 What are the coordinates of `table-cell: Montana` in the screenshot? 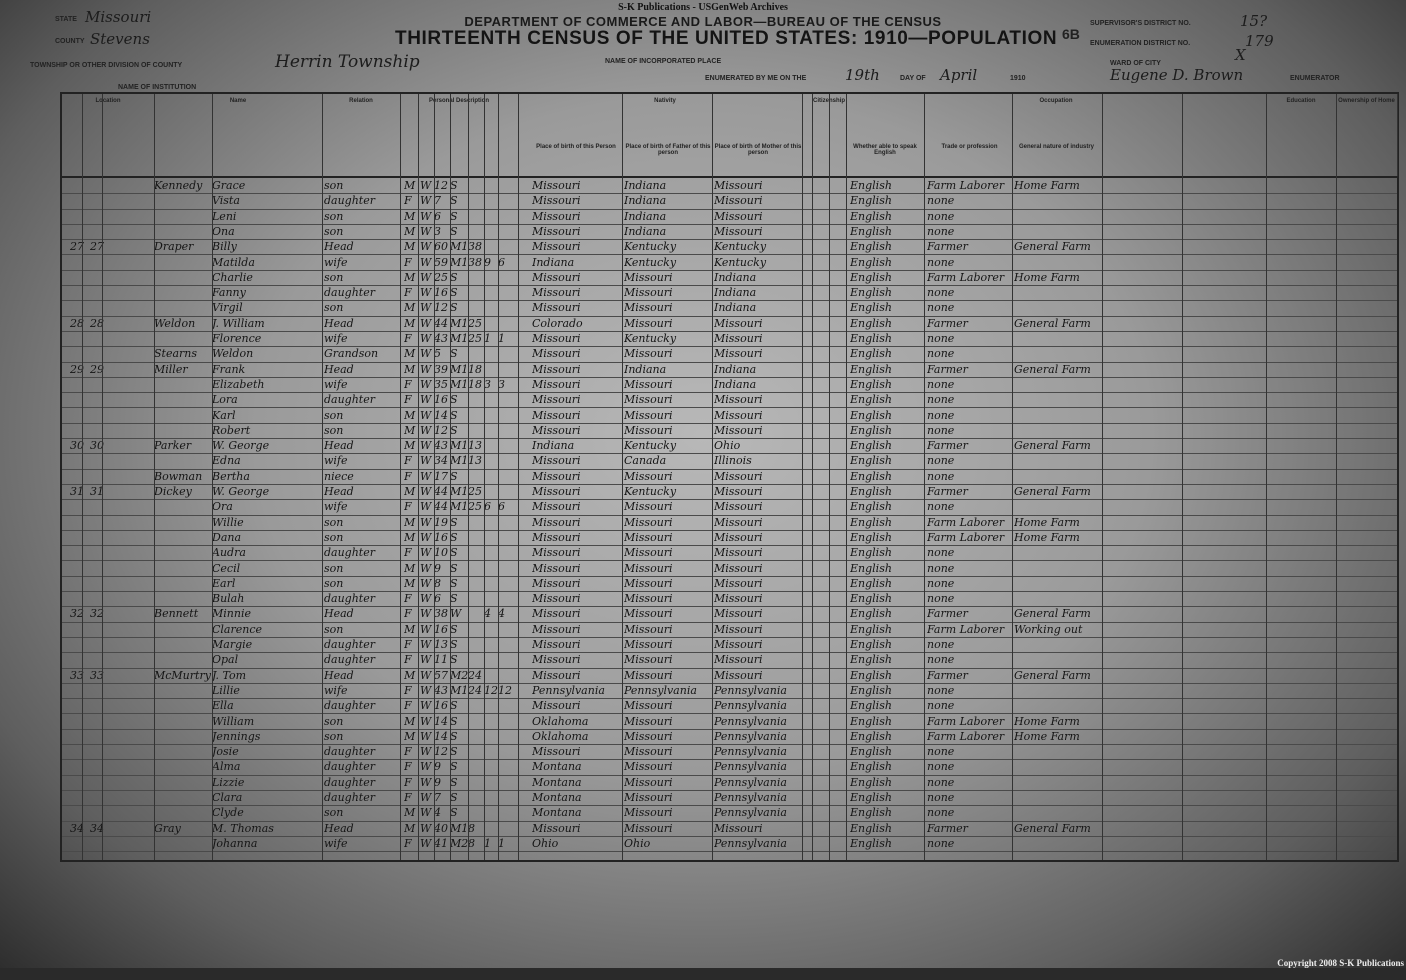 It's located at (557, 813).